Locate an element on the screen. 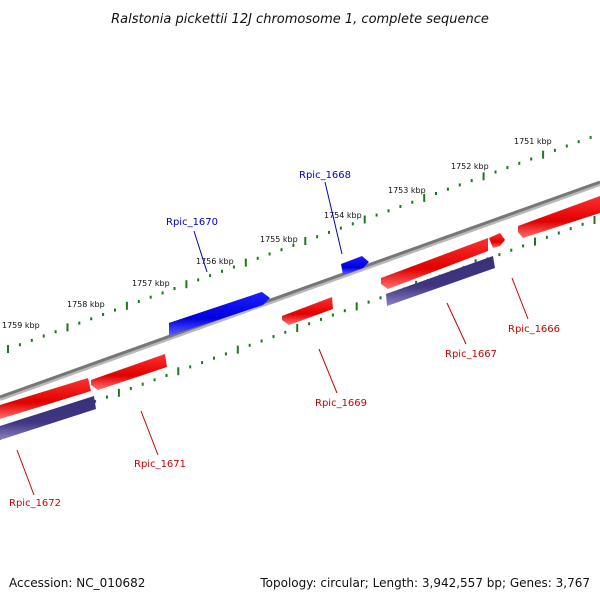 The width and height of the screenshot is (600, 600). kbp-label: 1758 kbp is located at coordinates (86, 304).